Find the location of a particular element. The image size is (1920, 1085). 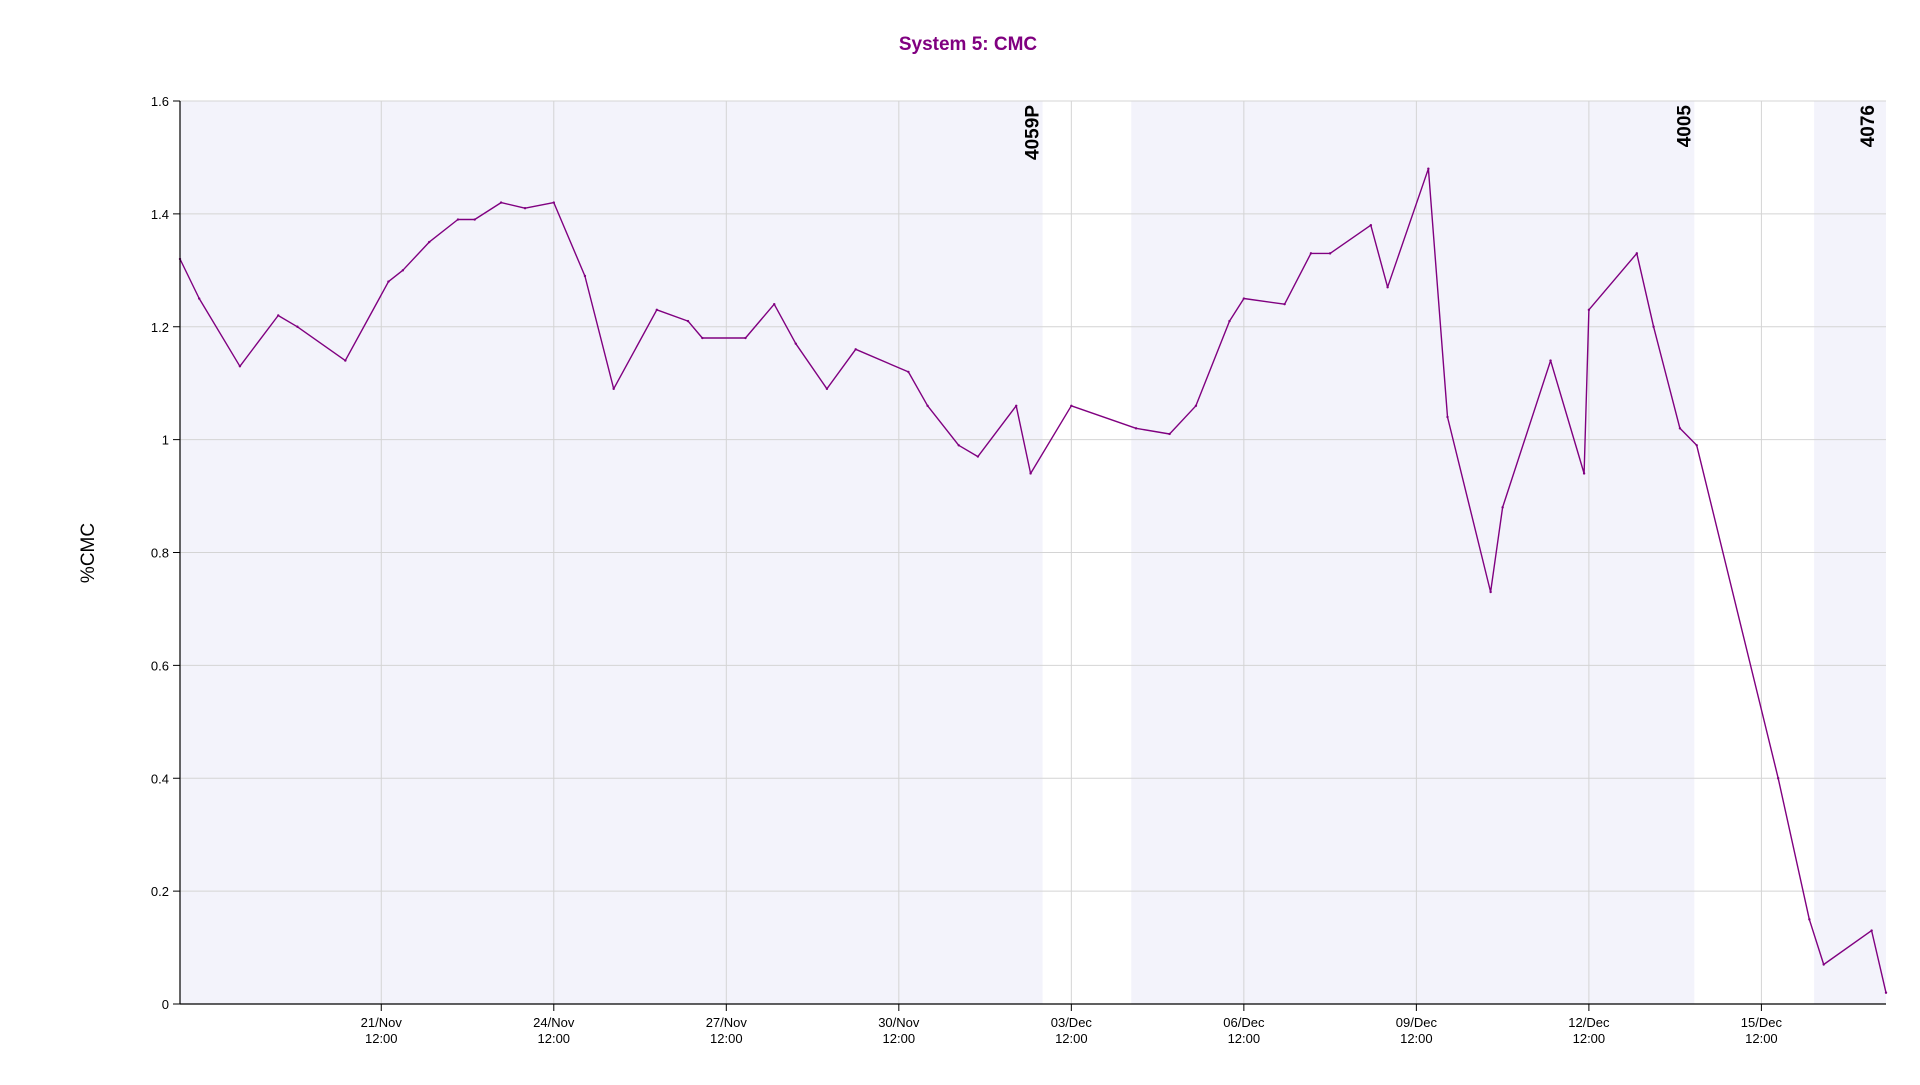

chart-title: System 5: CMC is located at coordinates (968, 44).